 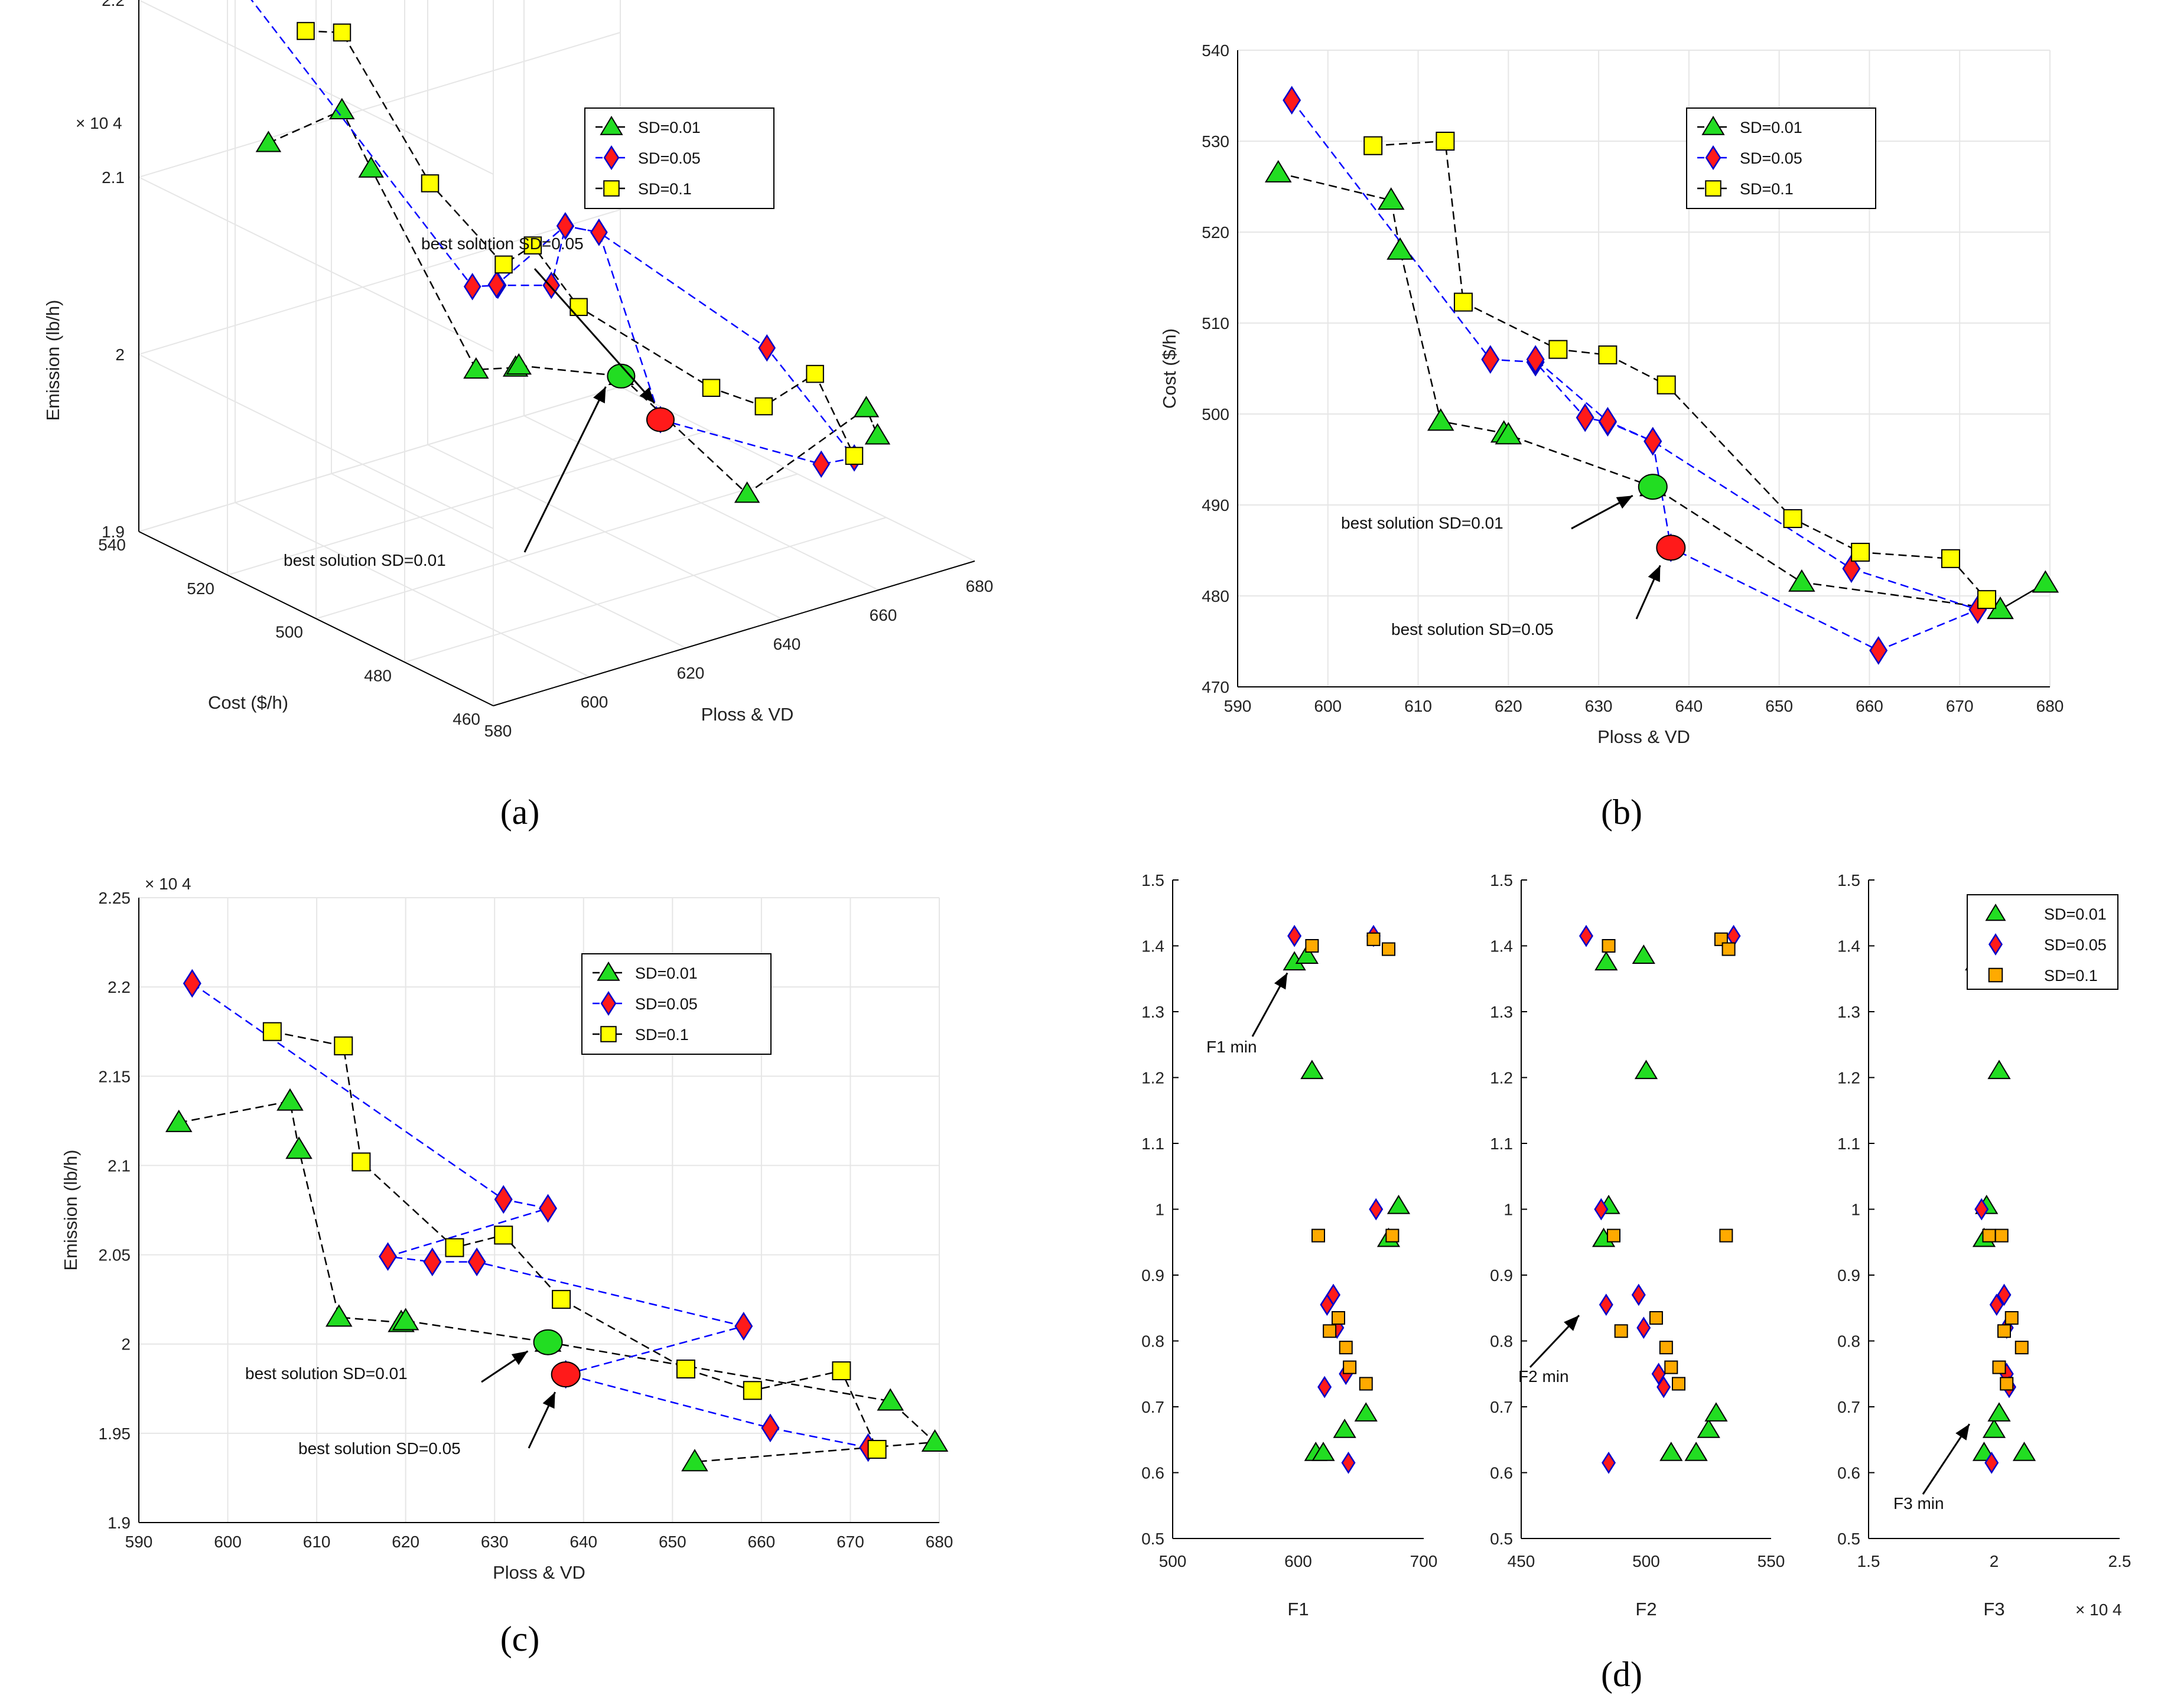 What do you see at coordinates (883, 615) in the screenshot?
I see `x-tick-label: 660` at bounding box center [883, 615].